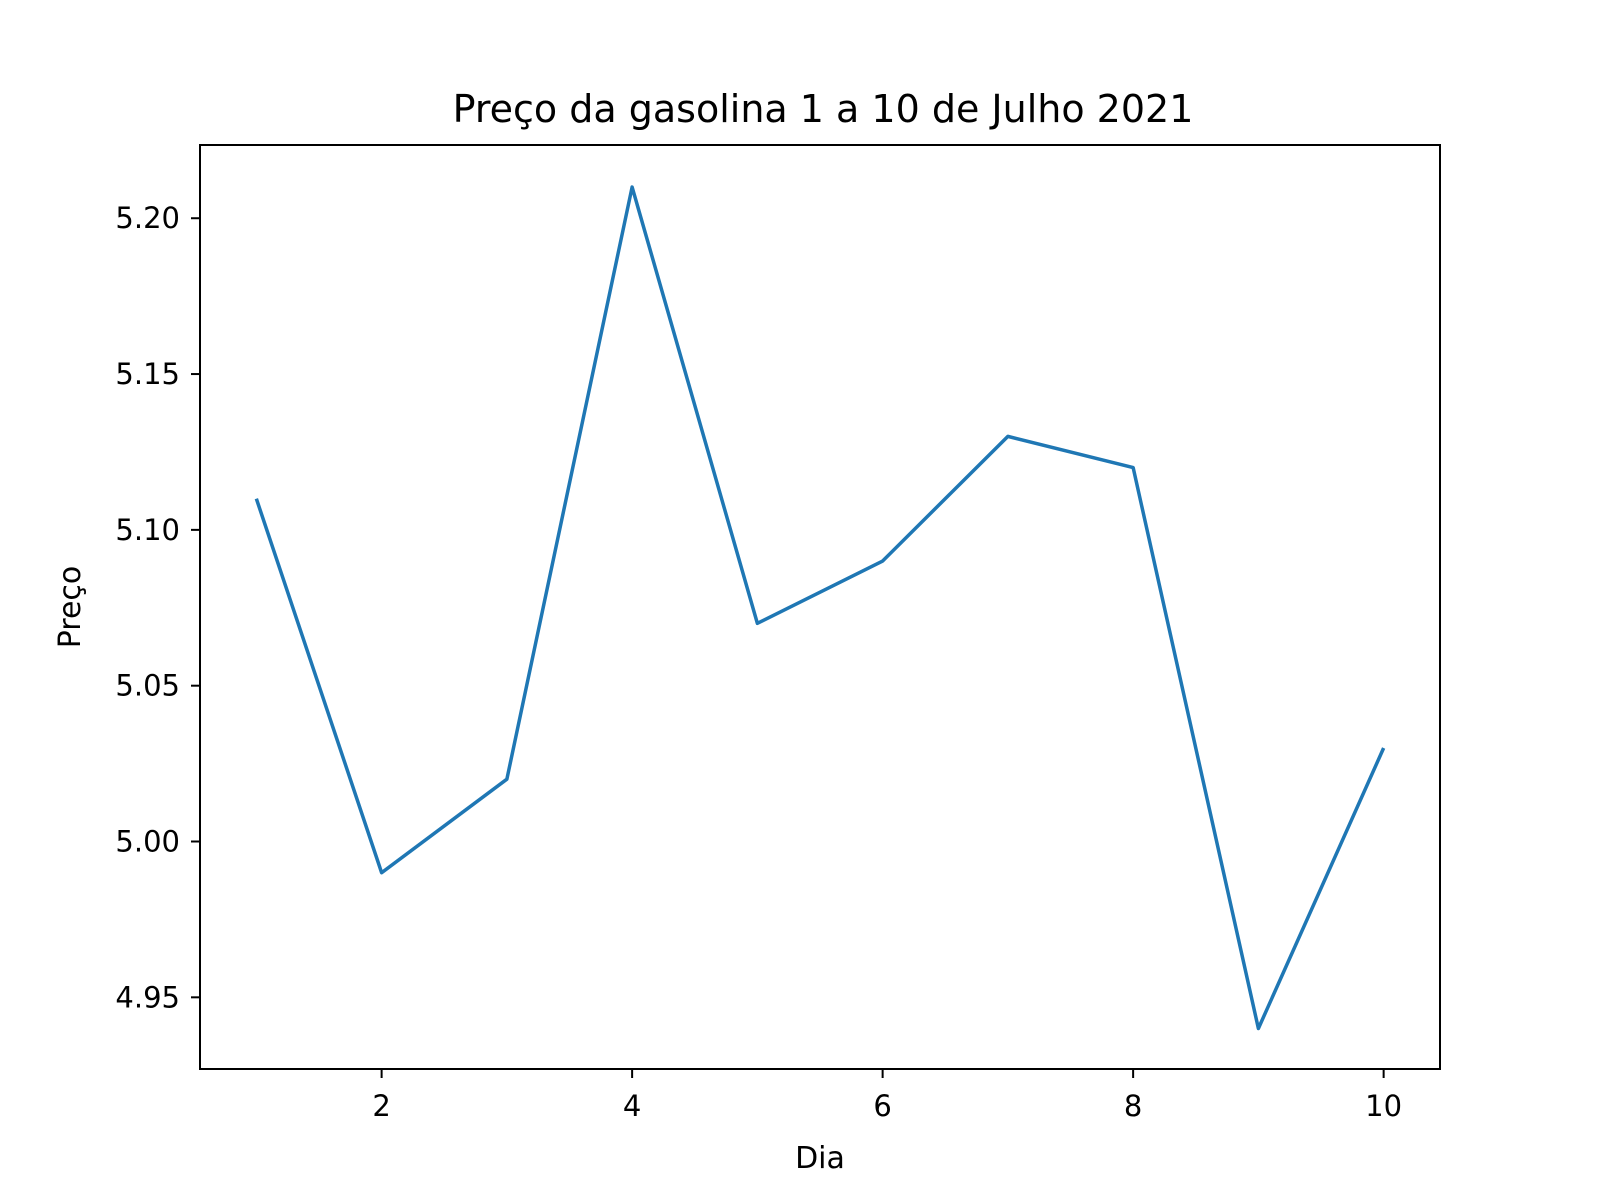  Describe the element at coordinates (147, 374) in the screenshot. I see `y-tick-label: 5.15` at that location.